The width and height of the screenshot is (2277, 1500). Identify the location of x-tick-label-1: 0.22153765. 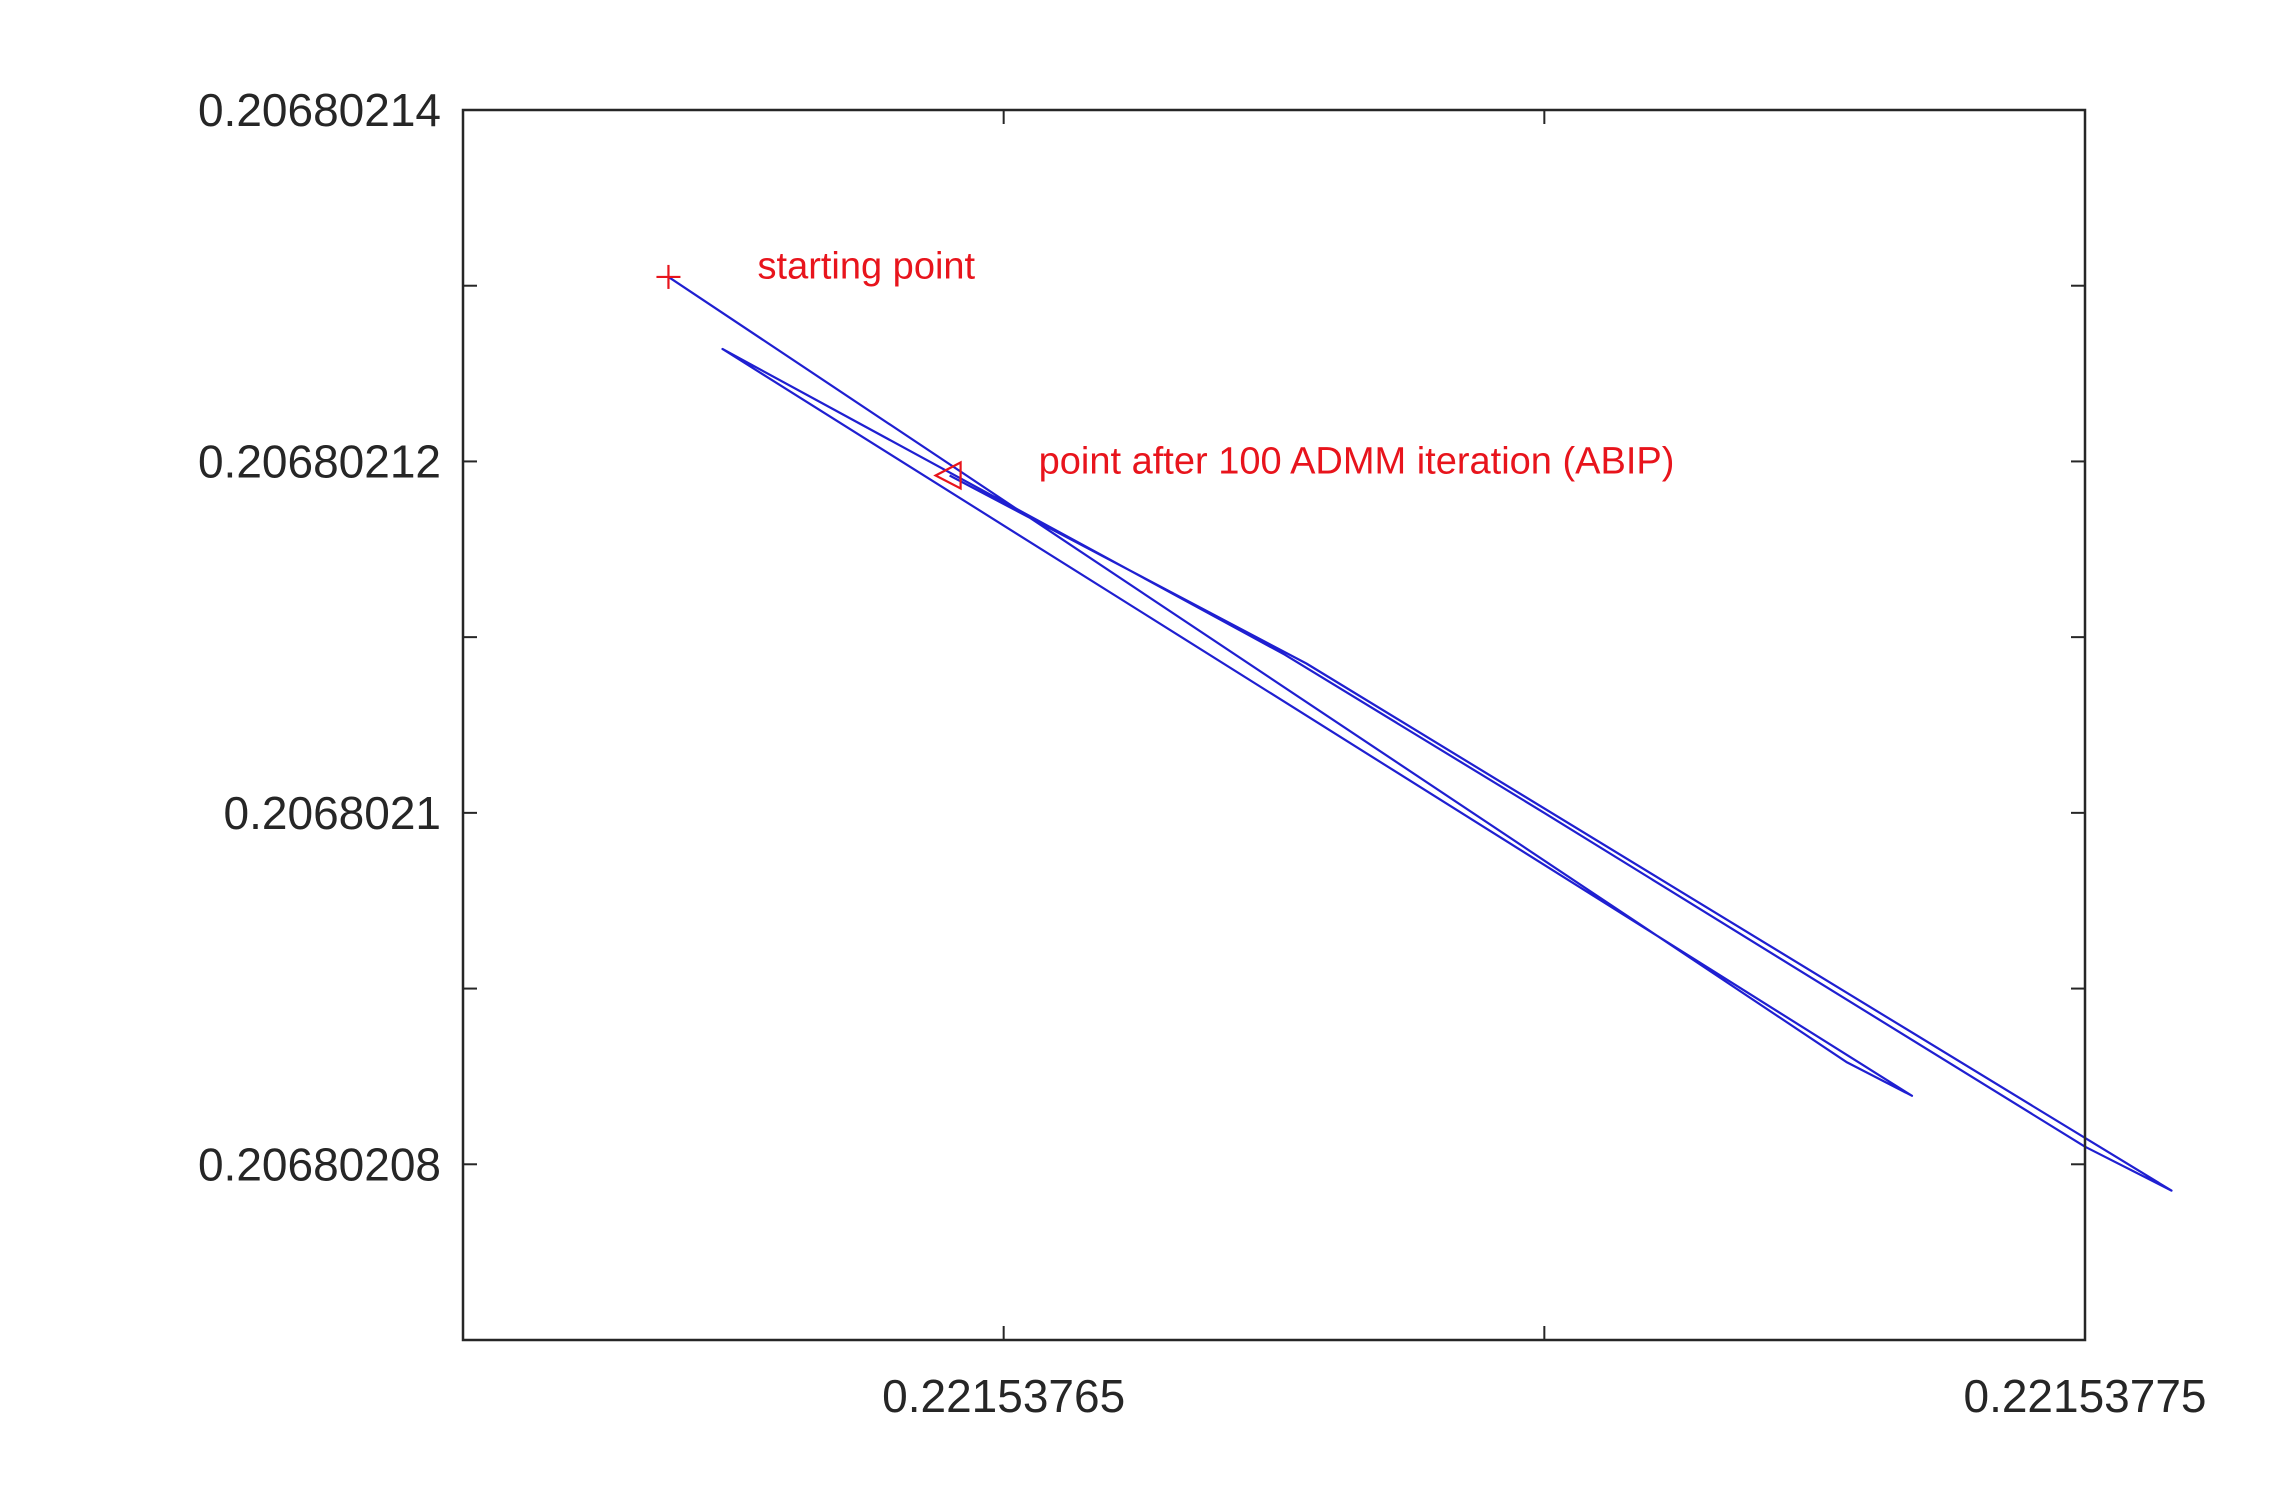
(1003, 1396).